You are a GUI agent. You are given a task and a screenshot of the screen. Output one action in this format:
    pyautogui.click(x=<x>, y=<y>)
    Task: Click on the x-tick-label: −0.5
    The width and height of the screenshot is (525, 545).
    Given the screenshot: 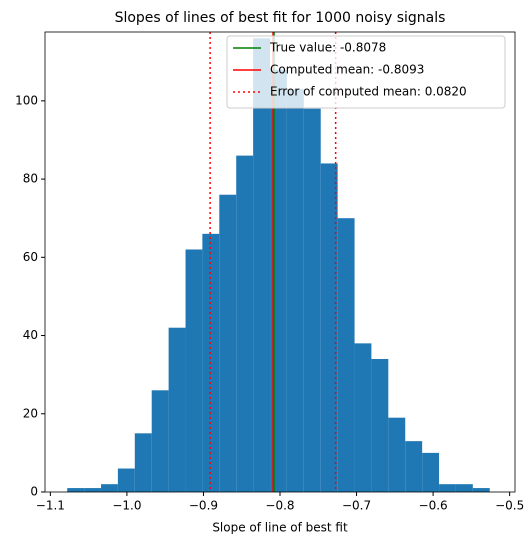 What is the action you would take?
    pyautogui.click(x=509, y=506)
    